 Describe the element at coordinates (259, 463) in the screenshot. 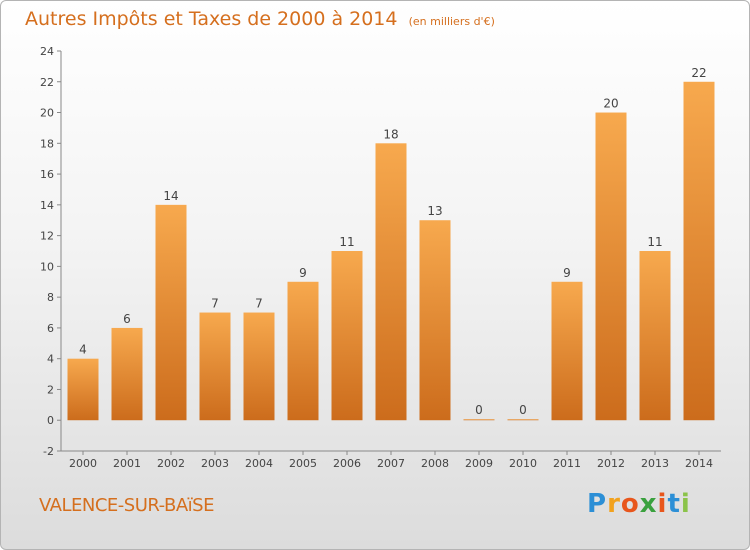

I see `x-tick-label: 2004` at that location.